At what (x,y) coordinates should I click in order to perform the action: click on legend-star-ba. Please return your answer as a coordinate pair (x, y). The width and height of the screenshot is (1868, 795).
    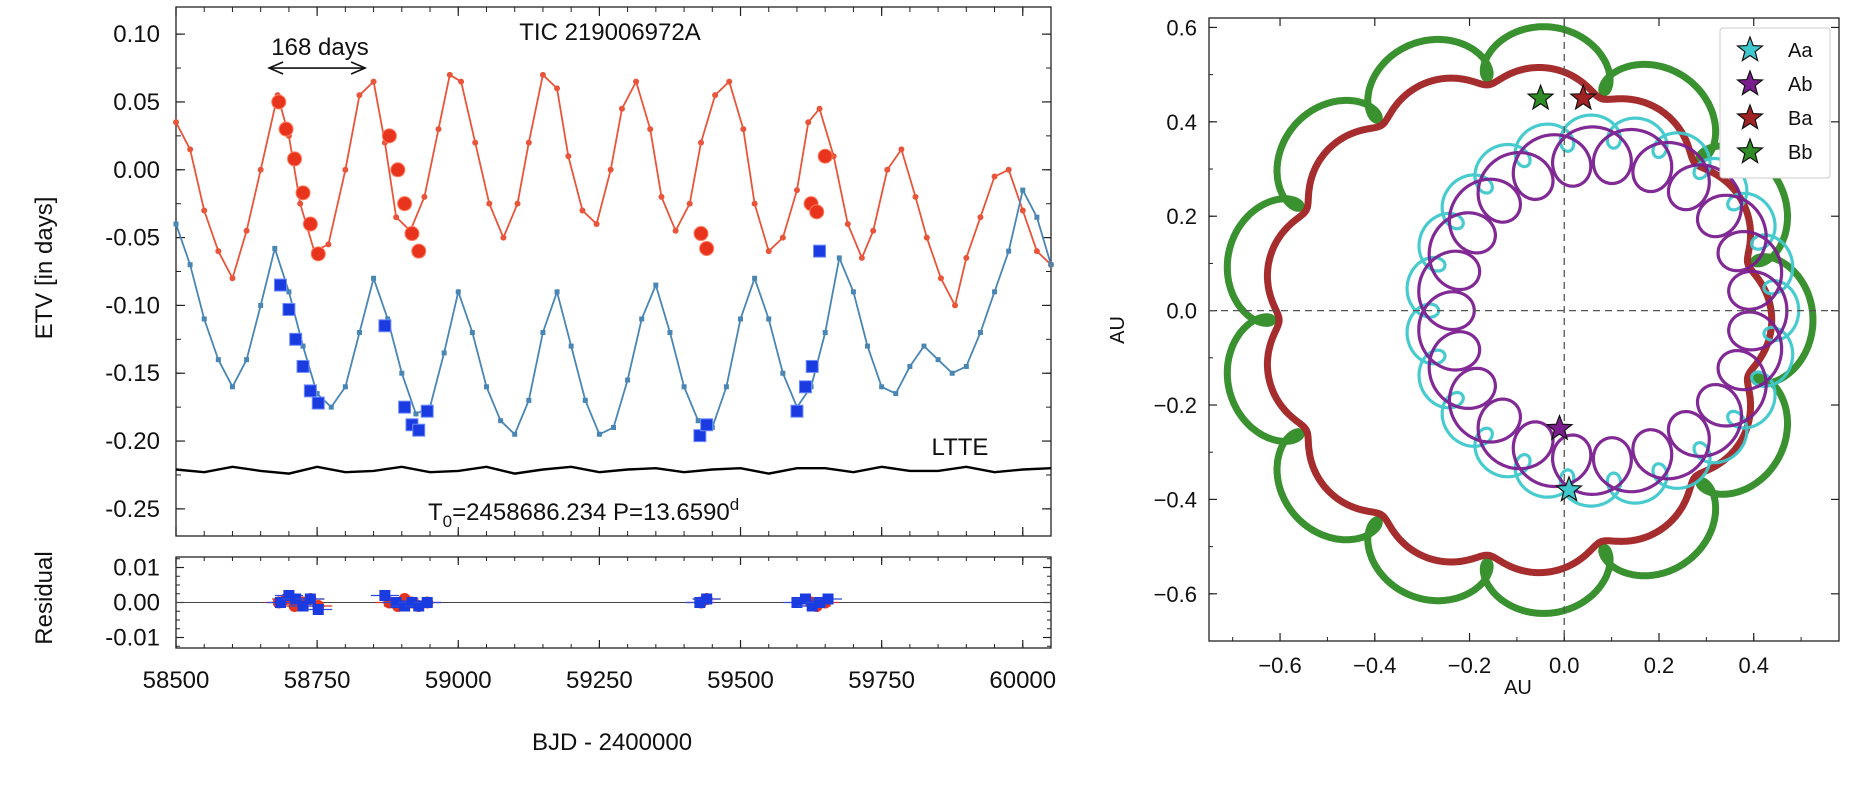
    Looking at the image, I should click on (1750, 116).